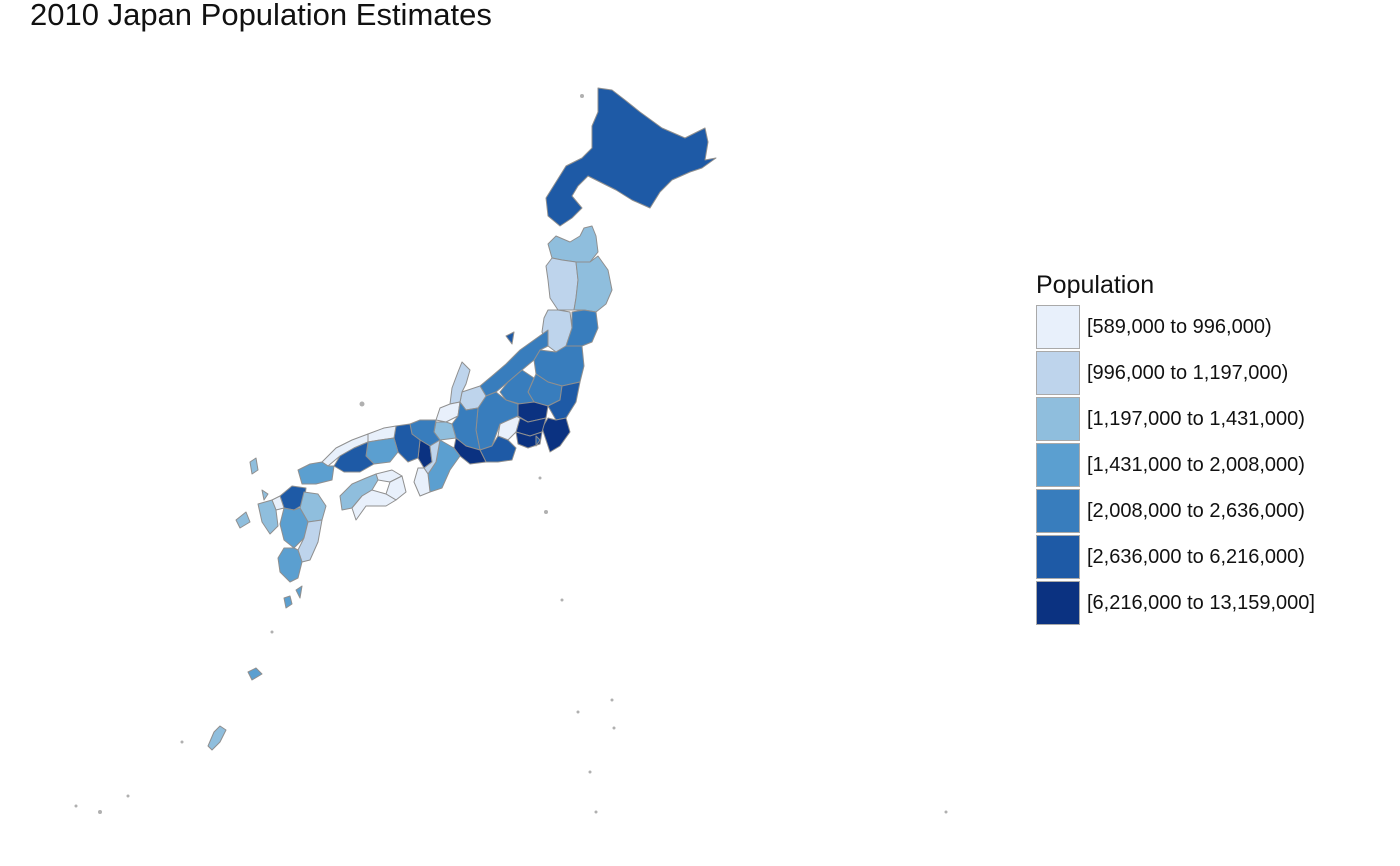 The height and width of the screenshot is (866, 1400). I want to click on legend-item: [2,636,000 to 6,216,000), so click(1175, 557).